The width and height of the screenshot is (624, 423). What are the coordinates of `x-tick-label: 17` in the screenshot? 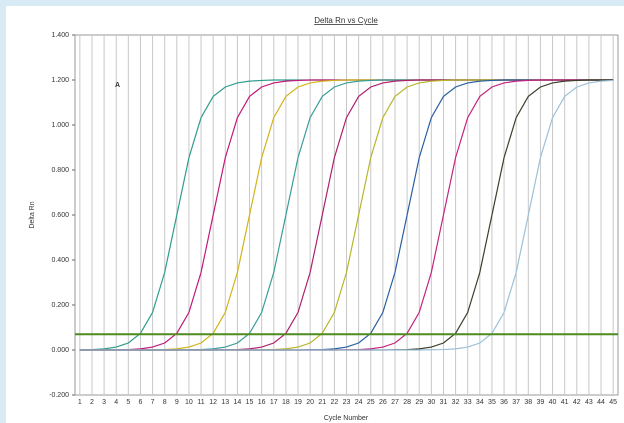 It's located at (274, 402).